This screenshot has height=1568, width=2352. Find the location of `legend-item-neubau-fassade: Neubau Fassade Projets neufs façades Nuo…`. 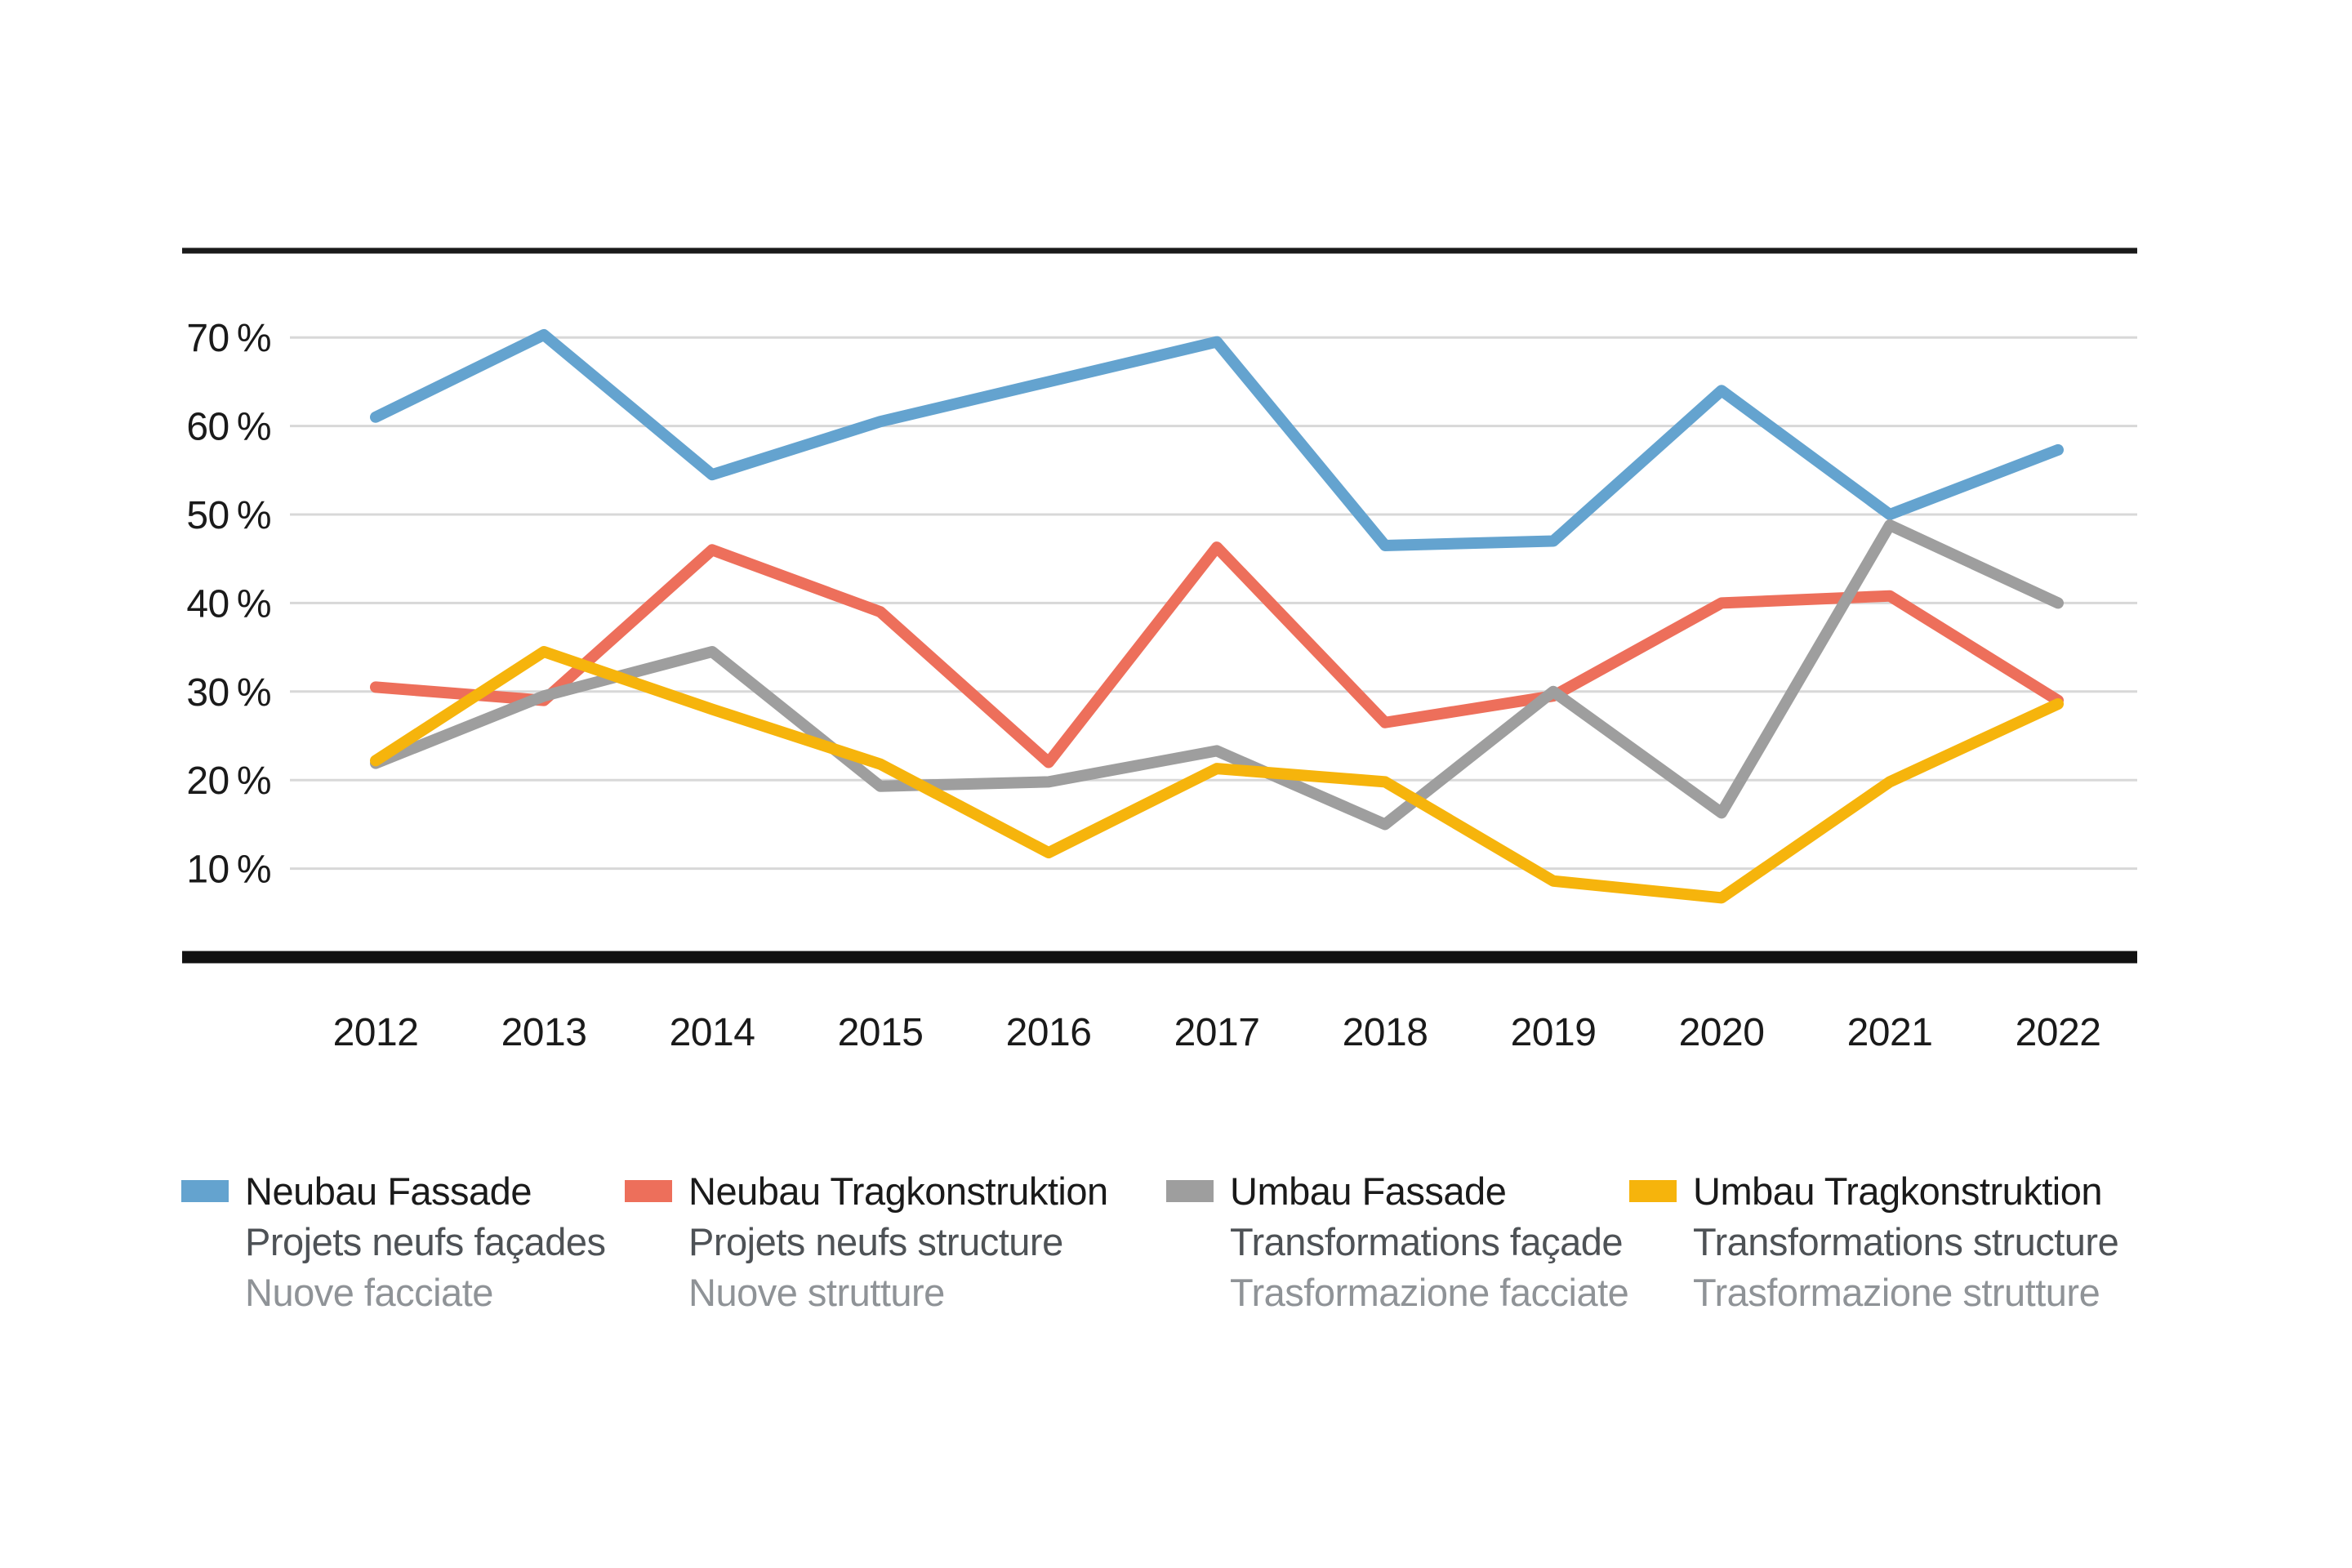

legend-item-neubau-fassade: Neubau Fassade Projets neufs façades Nuo… is located at coordinates (393, 1242).